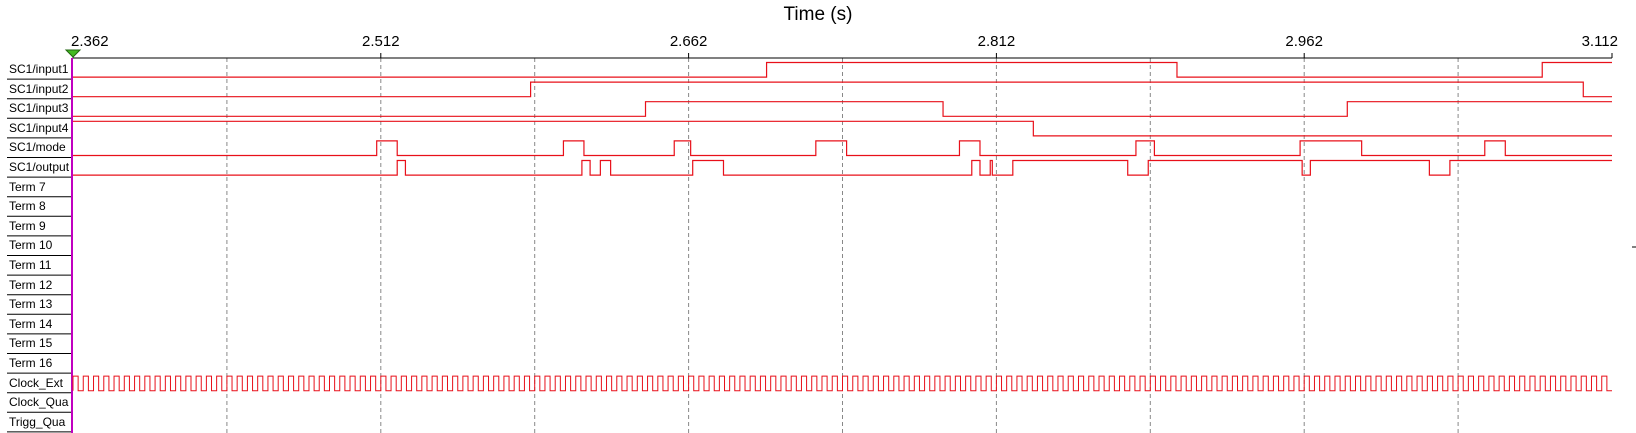 This screenshot has height=433, width=1636. Describe the element at coordinates (842, 383) in the screenshot. I see `clock-trace` at that location.